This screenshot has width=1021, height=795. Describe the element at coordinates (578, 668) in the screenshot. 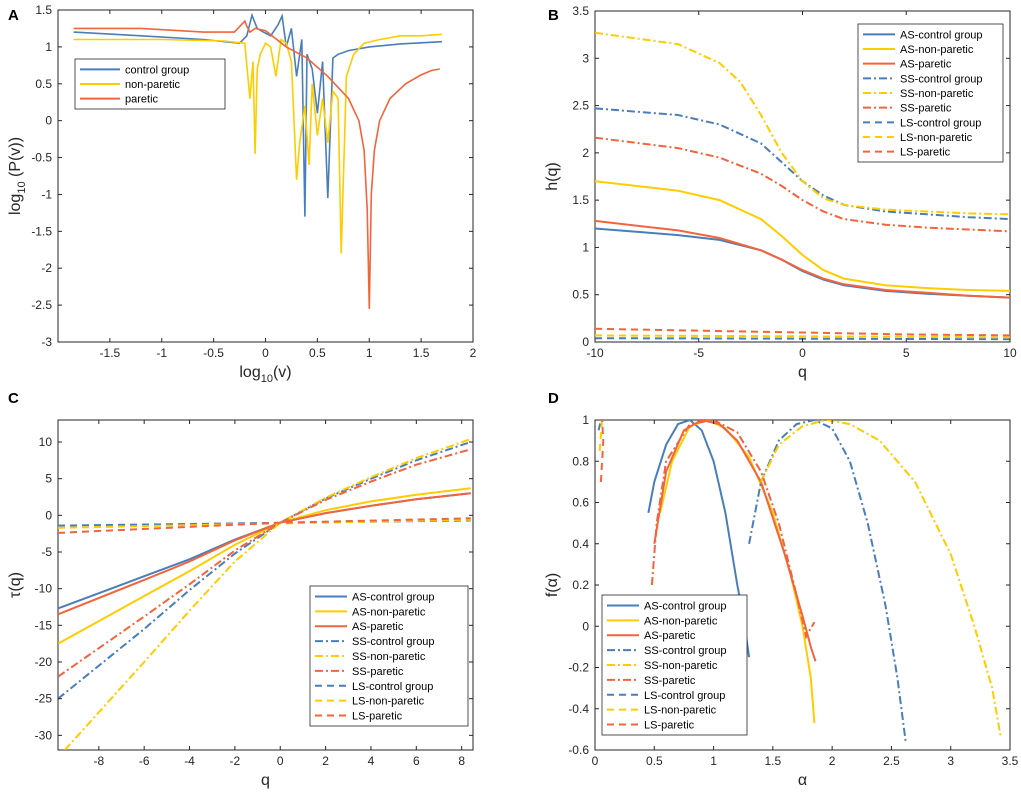

I see `y-tick-label: -0.2` at that location.